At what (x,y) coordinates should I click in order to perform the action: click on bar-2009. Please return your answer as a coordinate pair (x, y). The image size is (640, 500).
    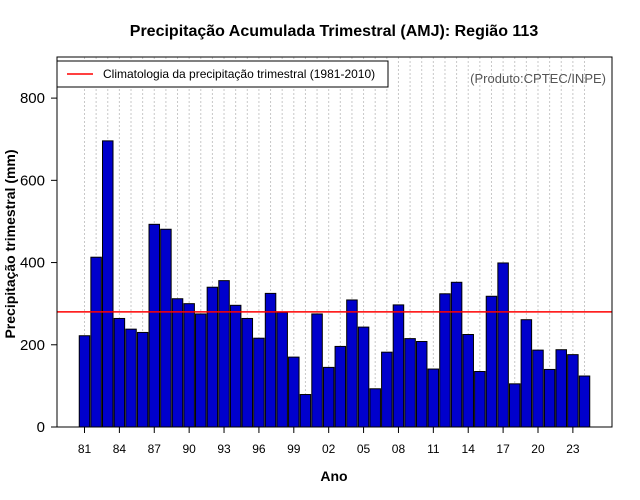
    Looking at the image, I should click on (410, 383).